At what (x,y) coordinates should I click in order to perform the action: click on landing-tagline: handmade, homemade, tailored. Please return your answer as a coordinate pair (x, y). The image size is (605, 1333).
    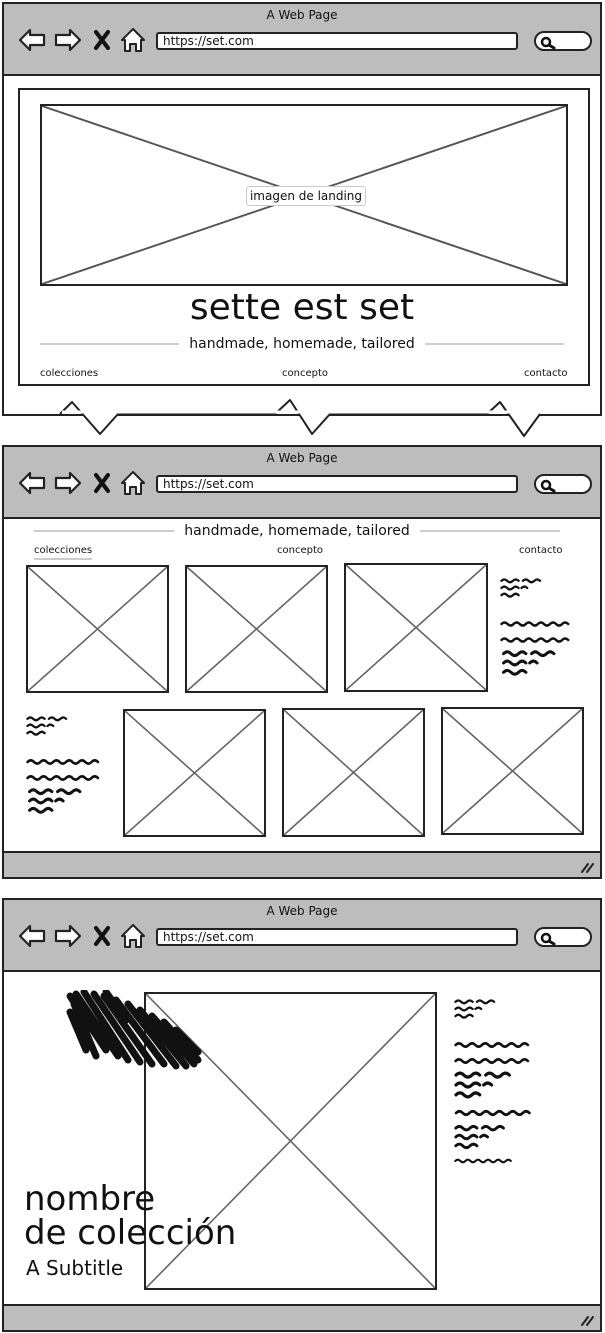
    Looking at the image, I should click on (302, 344).